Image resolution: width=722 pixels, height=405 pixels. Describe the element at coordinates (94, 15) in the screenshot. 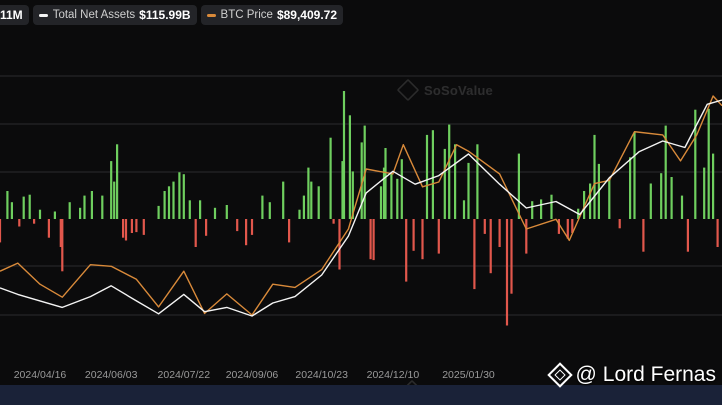

I see `legend-total-assets-label: Total Net Assets` at that location.